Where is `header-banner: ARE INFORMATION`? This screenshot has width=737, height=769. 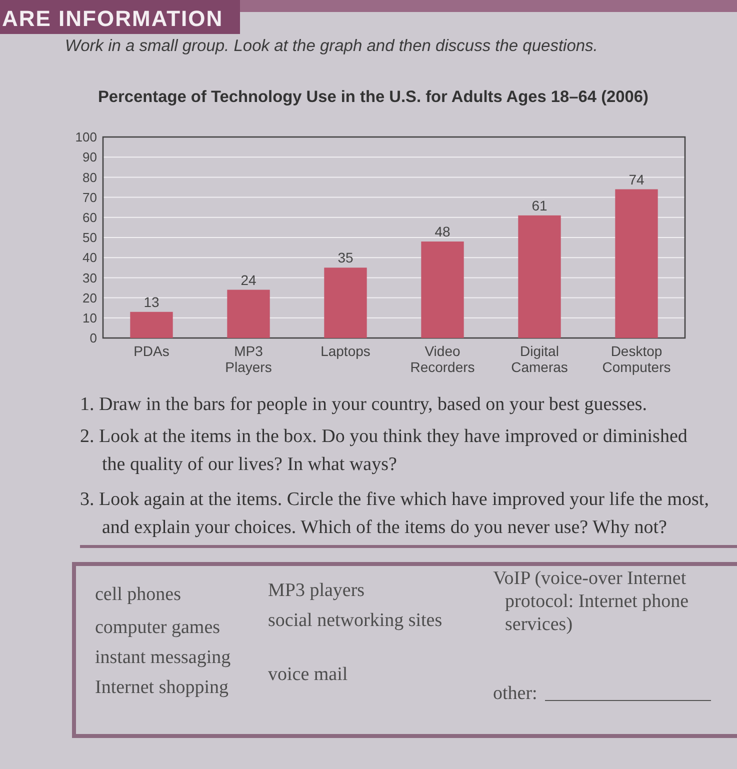 header-banner: ARE INFORMATION is located at coordinates (120, 17).